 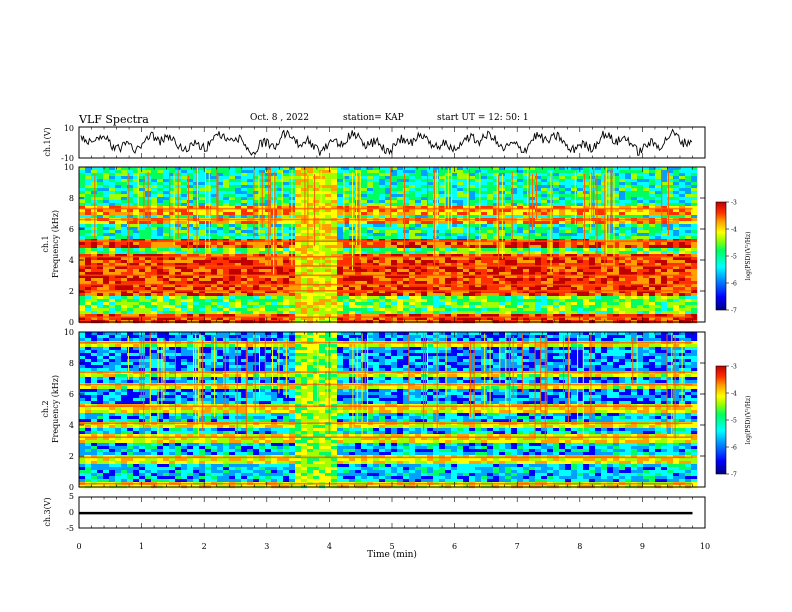 I want to click on ch1-waveform-panel: 10 -10 ch.1(V), so click(x=374, y=143).